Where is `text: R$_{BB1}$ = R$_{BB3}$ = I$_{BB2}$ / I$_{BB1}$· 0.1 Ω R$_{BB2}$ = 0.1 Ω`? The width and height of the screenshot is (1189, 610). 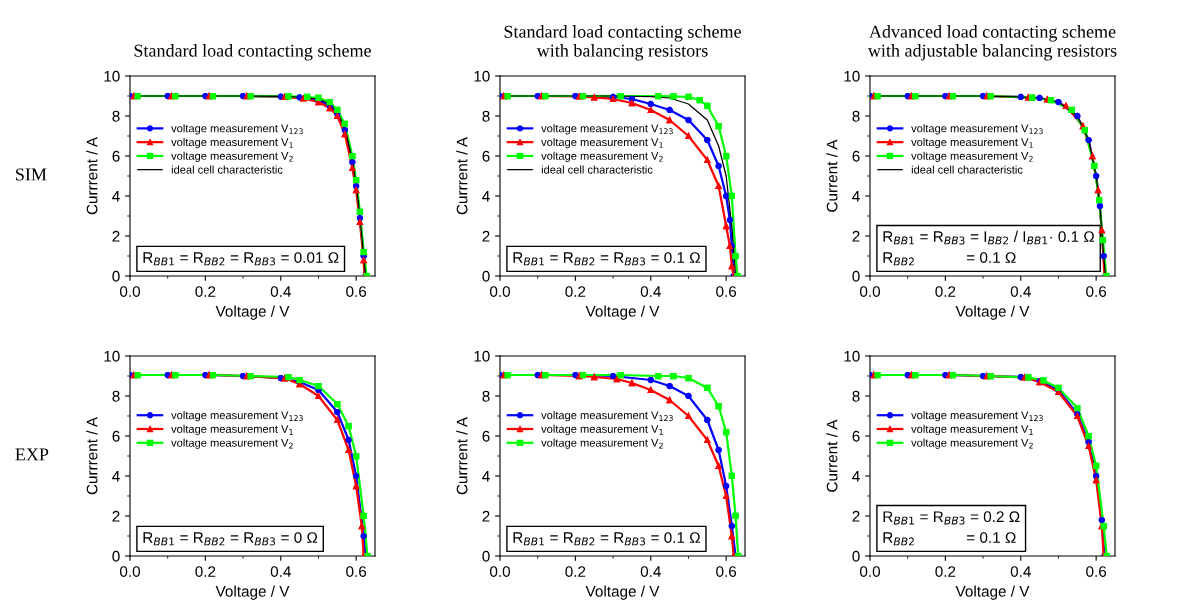 text: R$_{BB1}$ = R$_{BB3}$ = I$_{BB2}$ / I$_{BB1}$· 0.1 Ω R$_{BB2}$ = 0.1 Ω is located at coordinates (989, 248).